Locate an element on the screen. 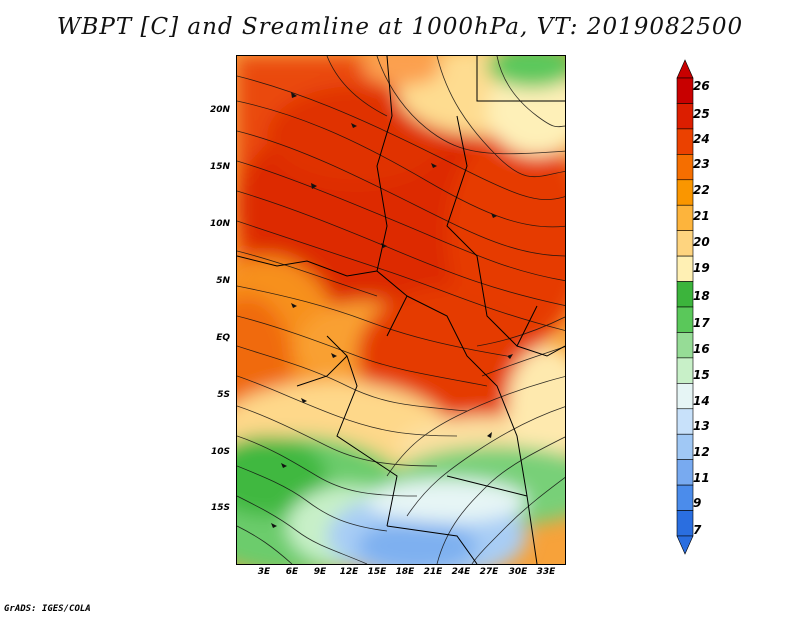 Image resolution: width=800 pixels, height=618 pixels. colorbar-label: 14 is located at coordinates (701, 401).